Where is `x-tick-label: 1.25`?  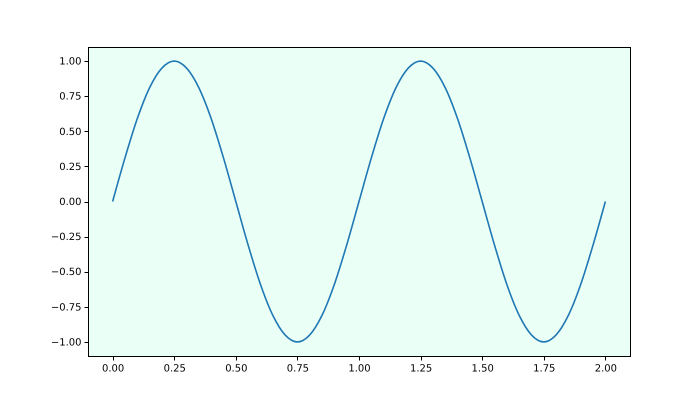 x-tick-label: 1.25 is located at coordinates (421, 369).